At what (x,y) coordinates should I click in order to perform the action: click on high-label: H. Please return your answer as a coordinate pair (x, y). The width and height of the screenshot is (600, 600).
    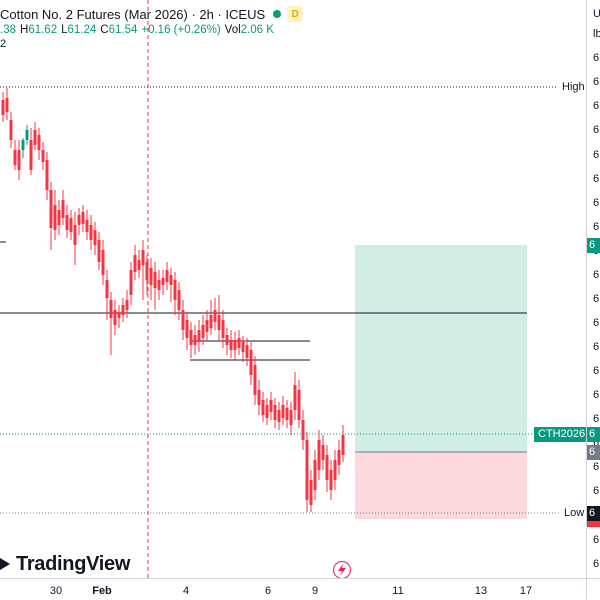
    Looking at the image, I should click on (24, 30).